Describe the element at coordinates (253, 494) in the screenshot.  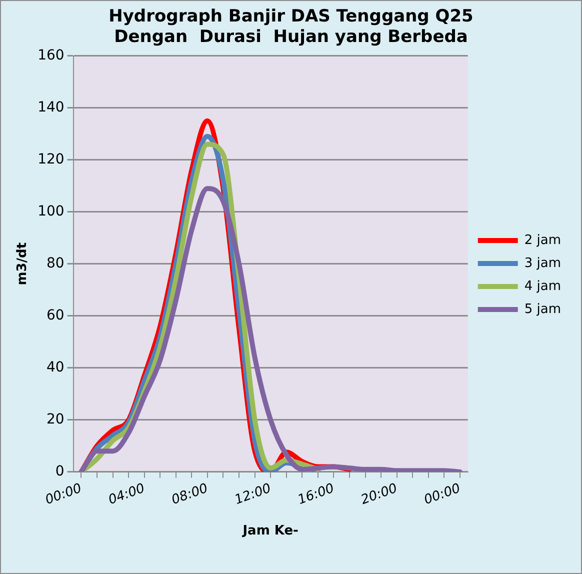
I see `x-tick-label: 12:00` at that location.